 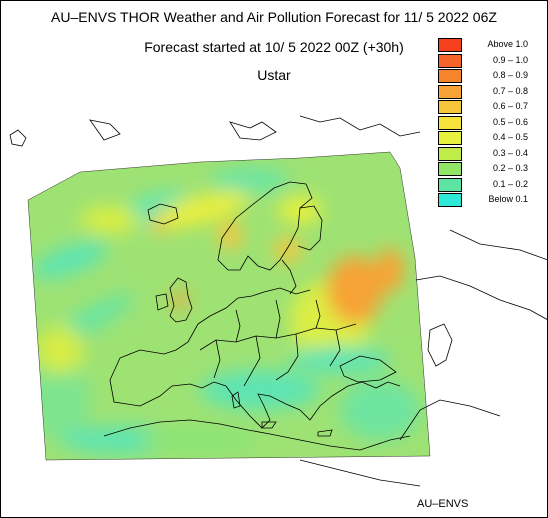 I want to click on legend-item: 0.5 – 0.6, so click(x=488, y=123).